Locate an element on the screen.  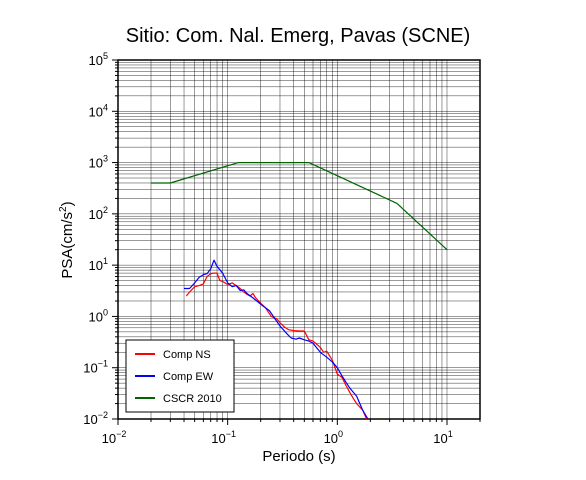
y-tick-label: 10⁻² is located at coordinates (95, 418).